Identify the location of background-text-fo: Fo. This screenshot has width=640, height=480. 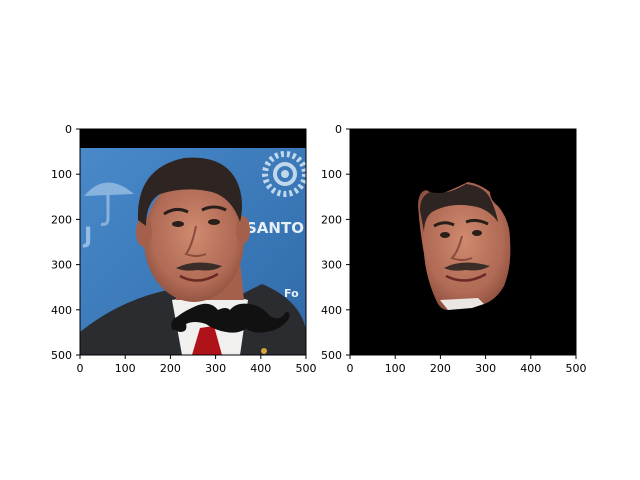
(291, 293).